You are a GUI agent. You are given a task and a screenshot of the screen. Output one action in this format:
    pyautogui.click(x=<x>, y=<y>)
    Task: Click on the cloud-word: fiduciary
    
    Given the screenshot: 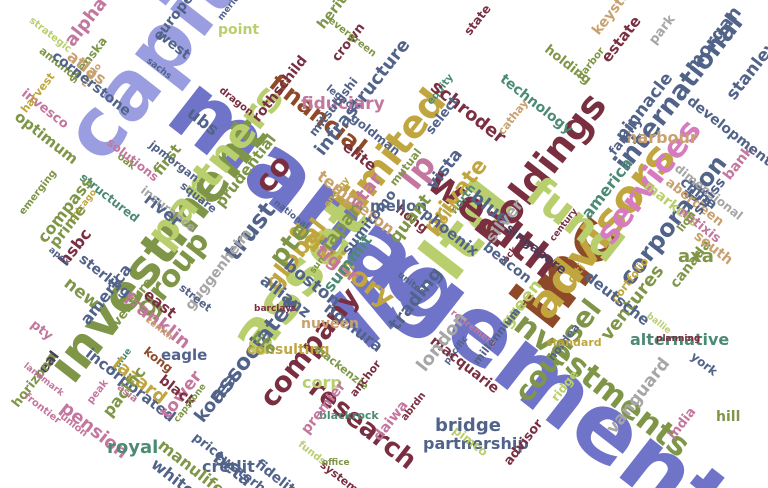 What is the action you would take?
    pyautogui.click(x=343, y=104)
    